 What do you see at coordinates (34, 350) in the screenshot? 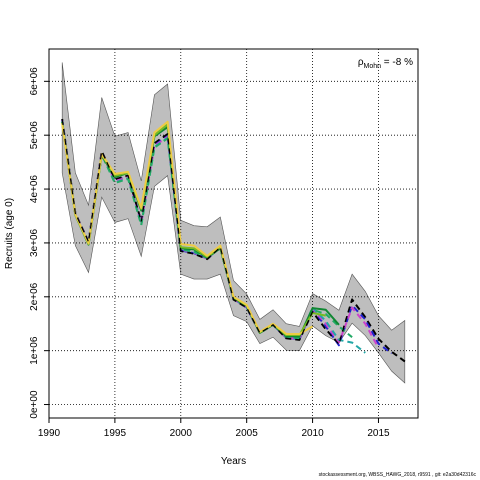
I see `y-tick-label: 1e+06` at bounding box center [34, 350].